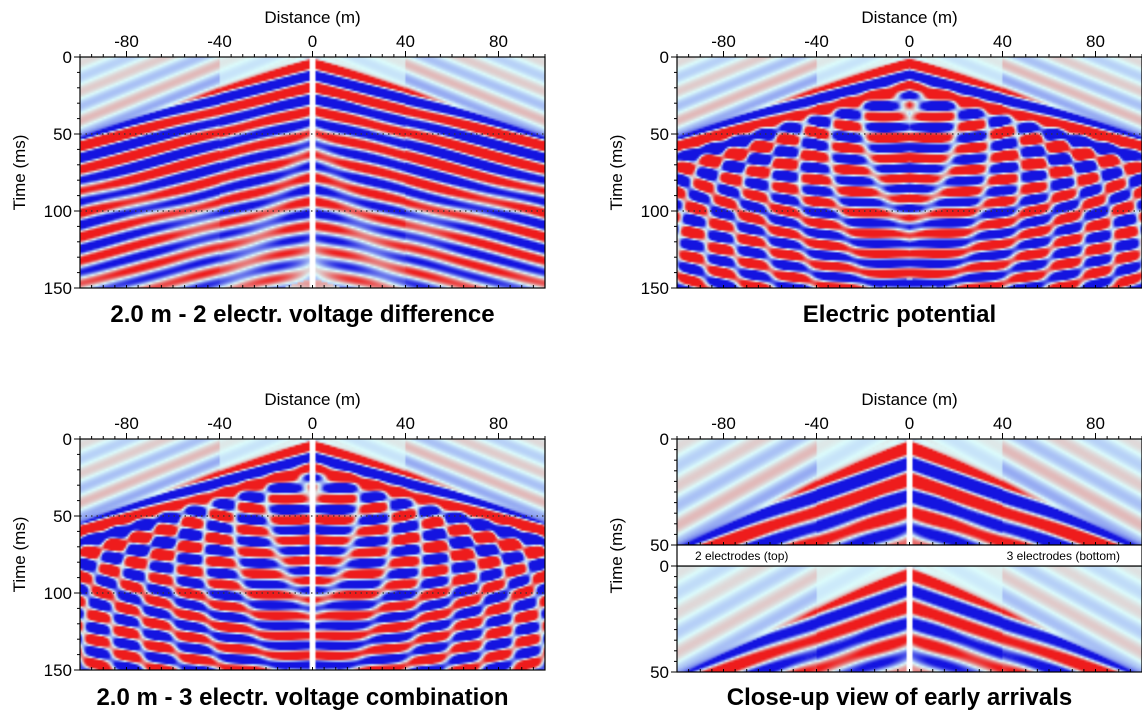 Image resolution: width=1142 pixels, height=713 pixels. Describe the element at coordinates (1063, 556) in the screenshot. I see `subpanel-label-bottom: 3 electrodes (bottom)` at that location.